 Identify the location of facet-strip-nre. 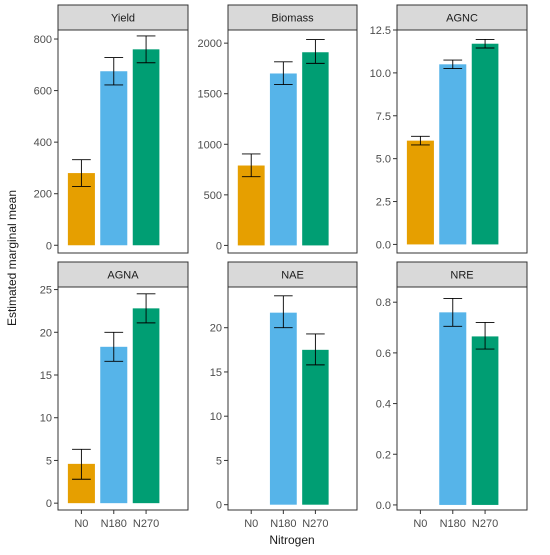
(462, 274).